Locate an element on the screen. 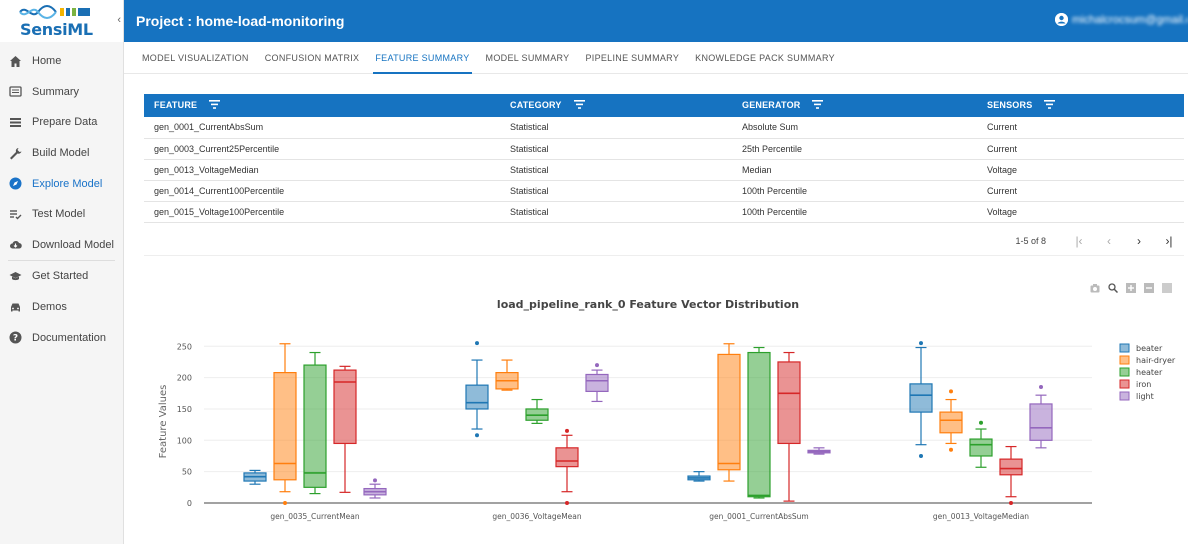  y-tick-label: 0 is located at coordinates (189, 503).